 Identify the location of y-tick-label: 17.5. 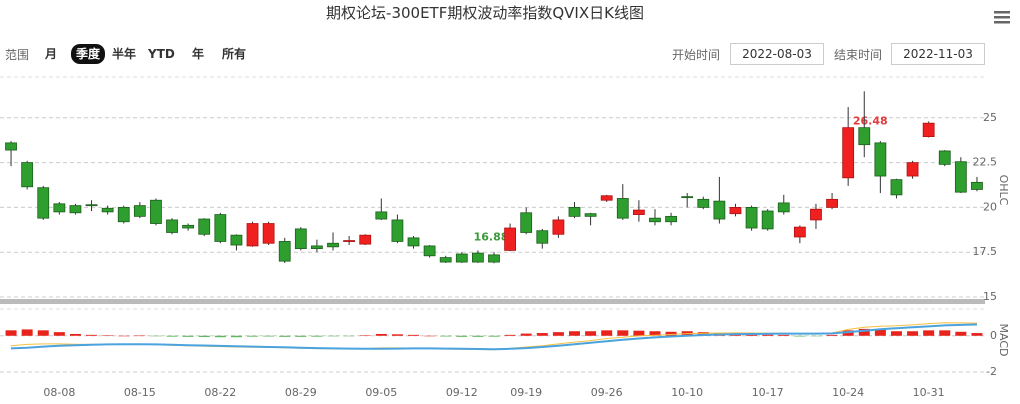
(985, 251).